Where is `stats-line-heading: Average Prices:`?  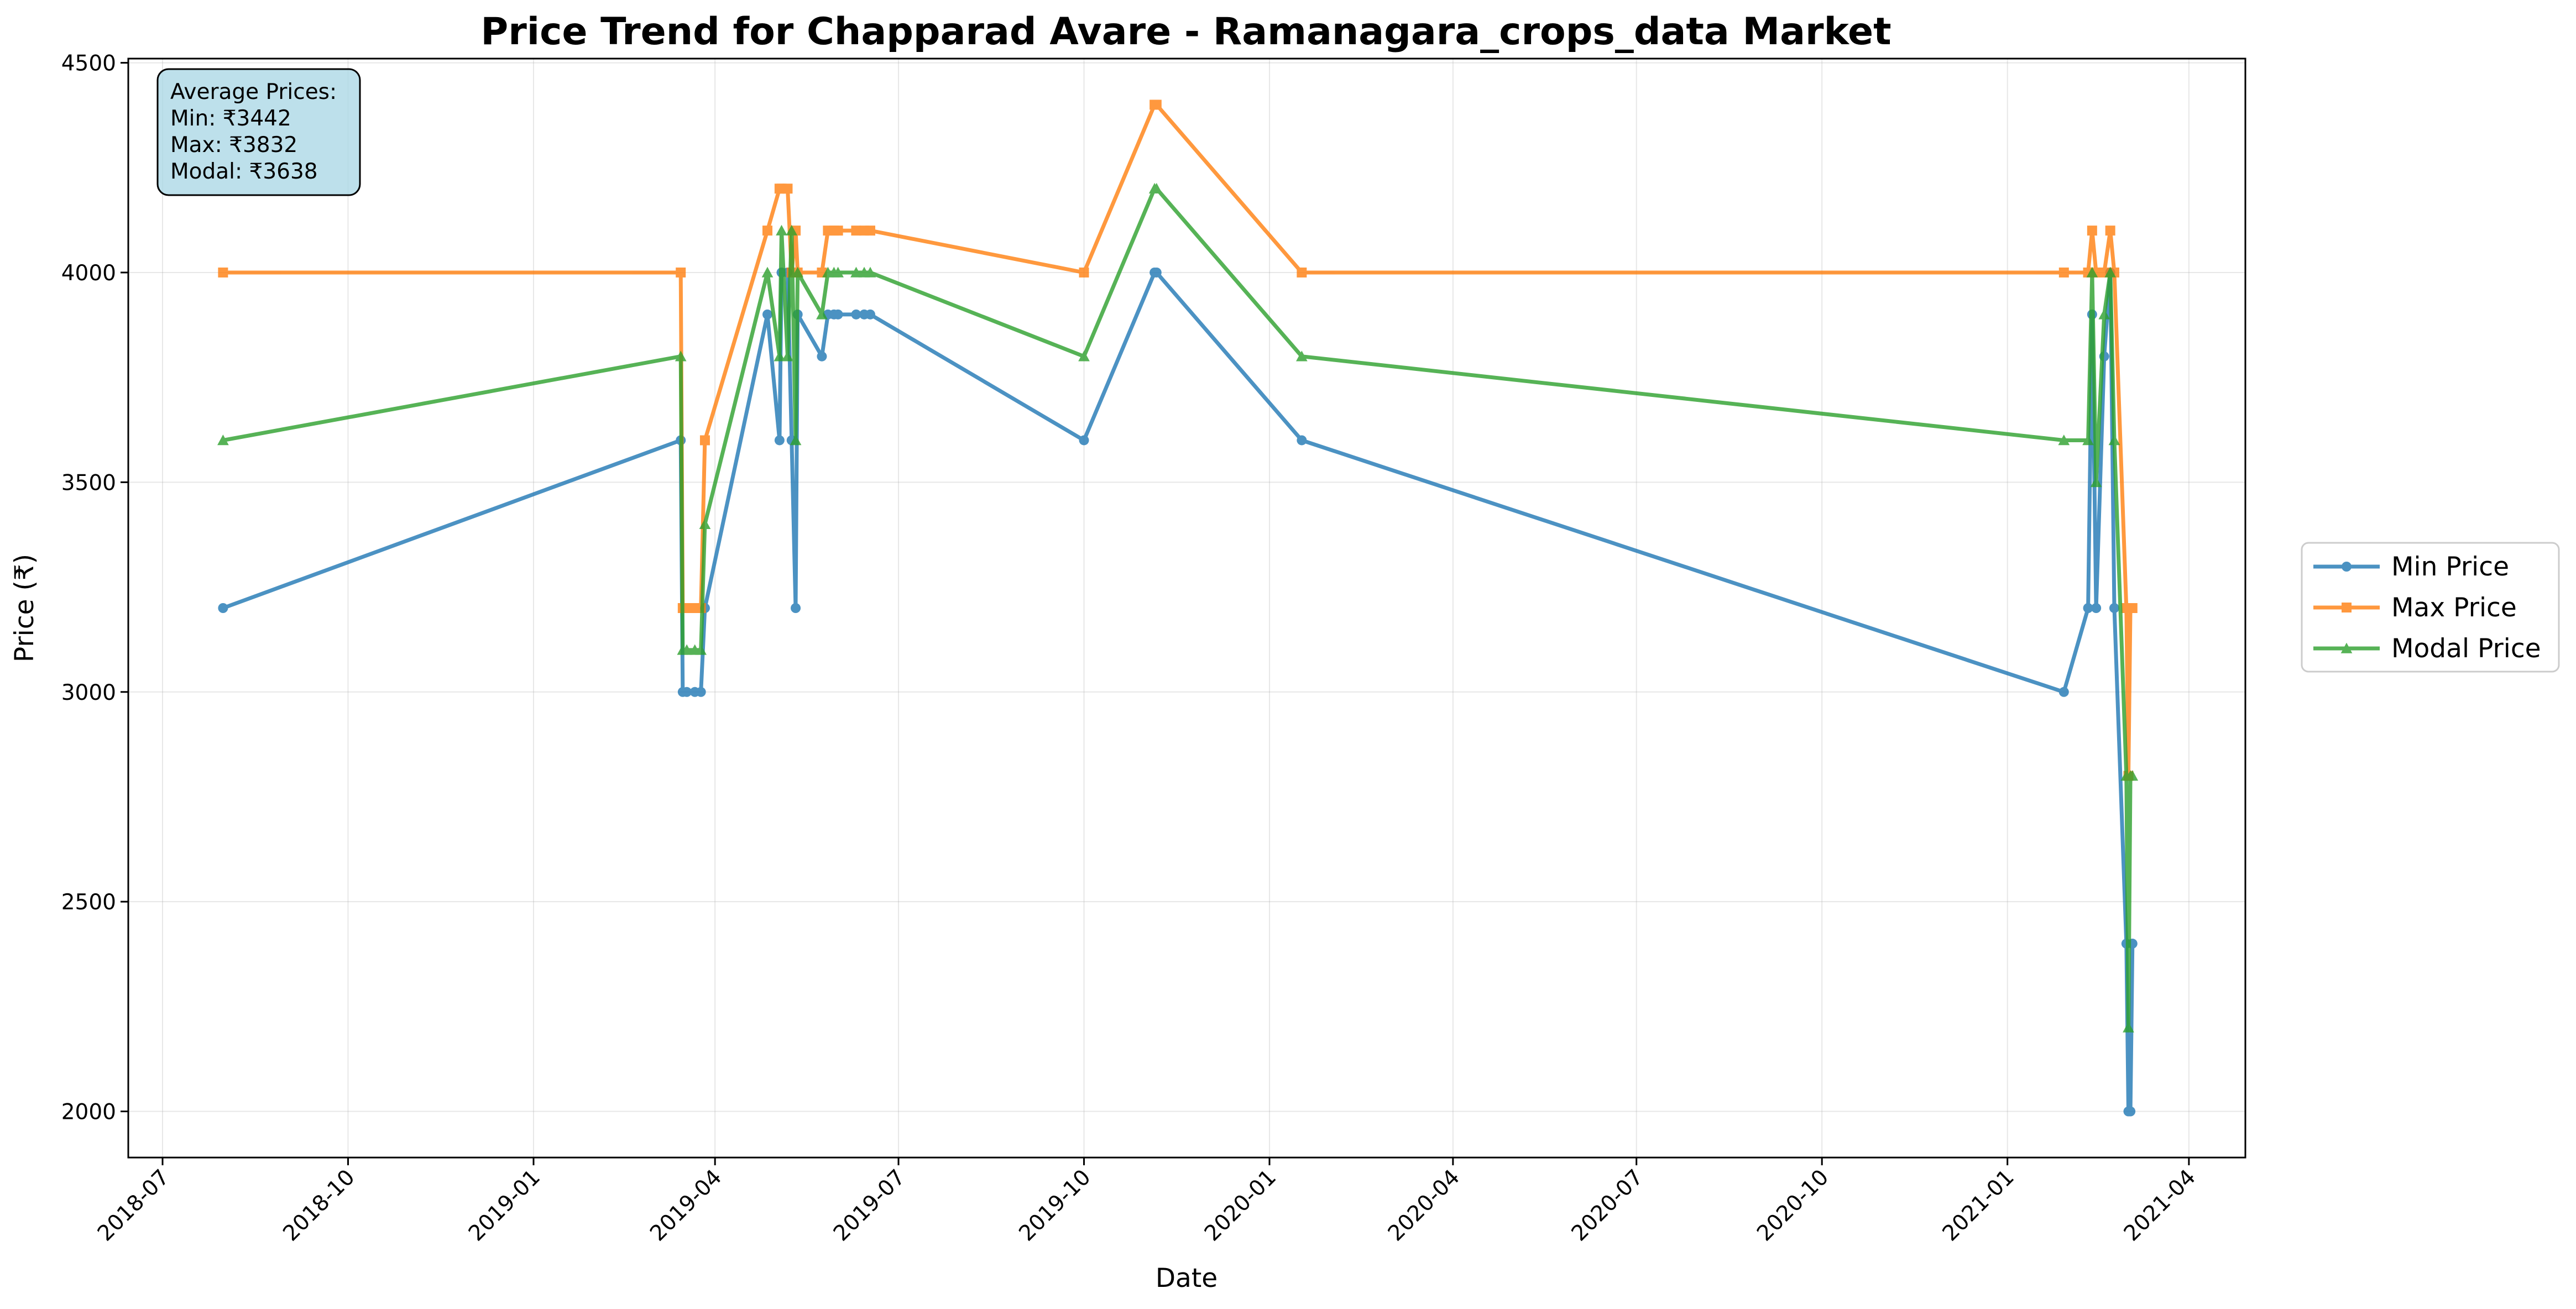 stats-line-heading: Average Prices: is located at coordinates (253, 92).